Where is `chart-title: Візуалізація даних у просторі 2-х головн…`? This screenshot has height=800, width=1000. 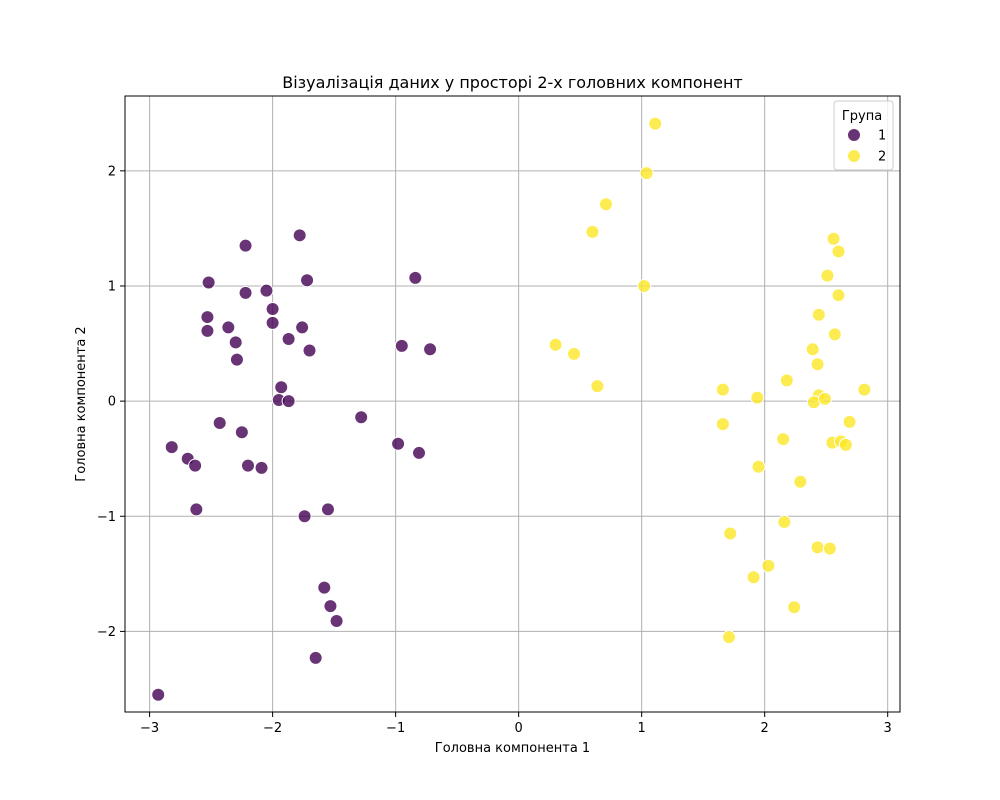 chart-title: Візуалізація даних у просторі 2-х головн… is located at coordinates (512, 82).